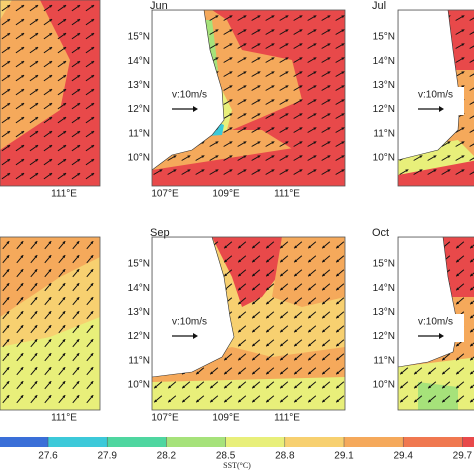  What do you see at coordinates (159, 6) in the screenshot?
I see `panel-title: Jun` at bounding box center [159, 6].